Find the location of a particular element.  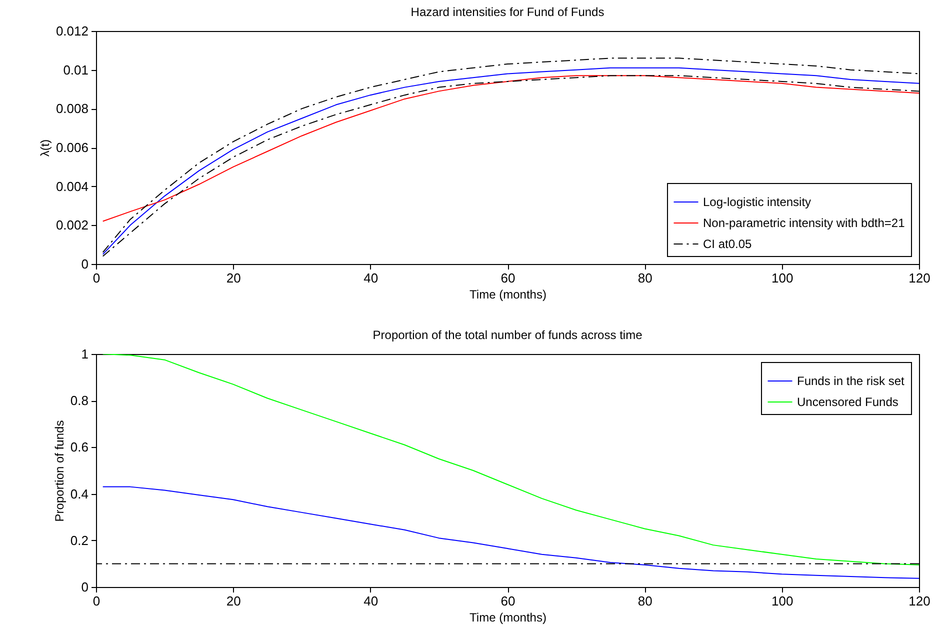

y-tick-label: 0.4 is located at coordinates (79, 494).